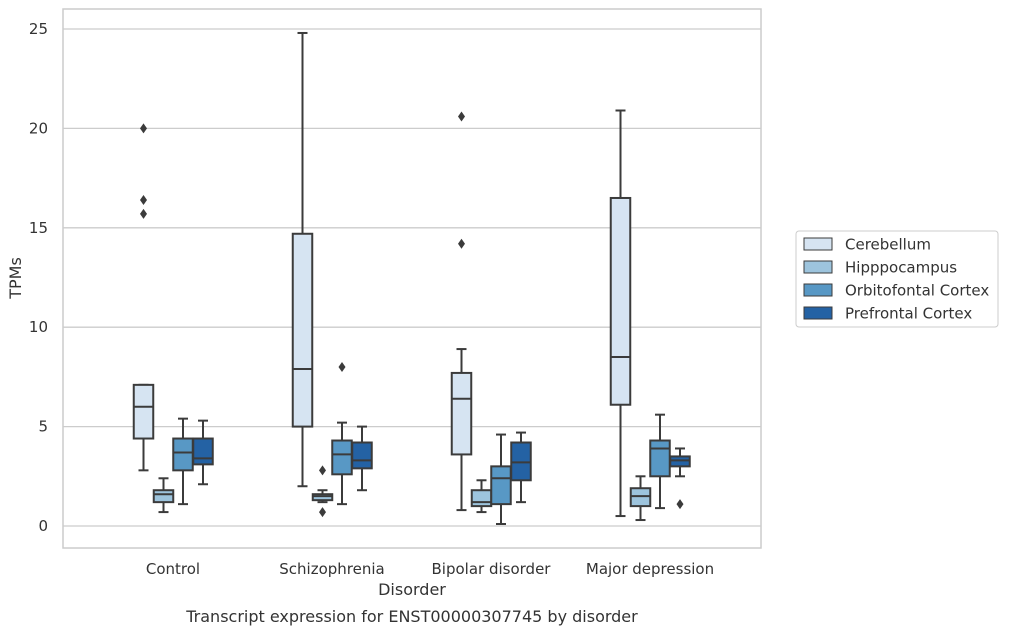  Describe the element at coordinates (38, 29) in the screenshot. I see `y-tick-label: 25` at that location.